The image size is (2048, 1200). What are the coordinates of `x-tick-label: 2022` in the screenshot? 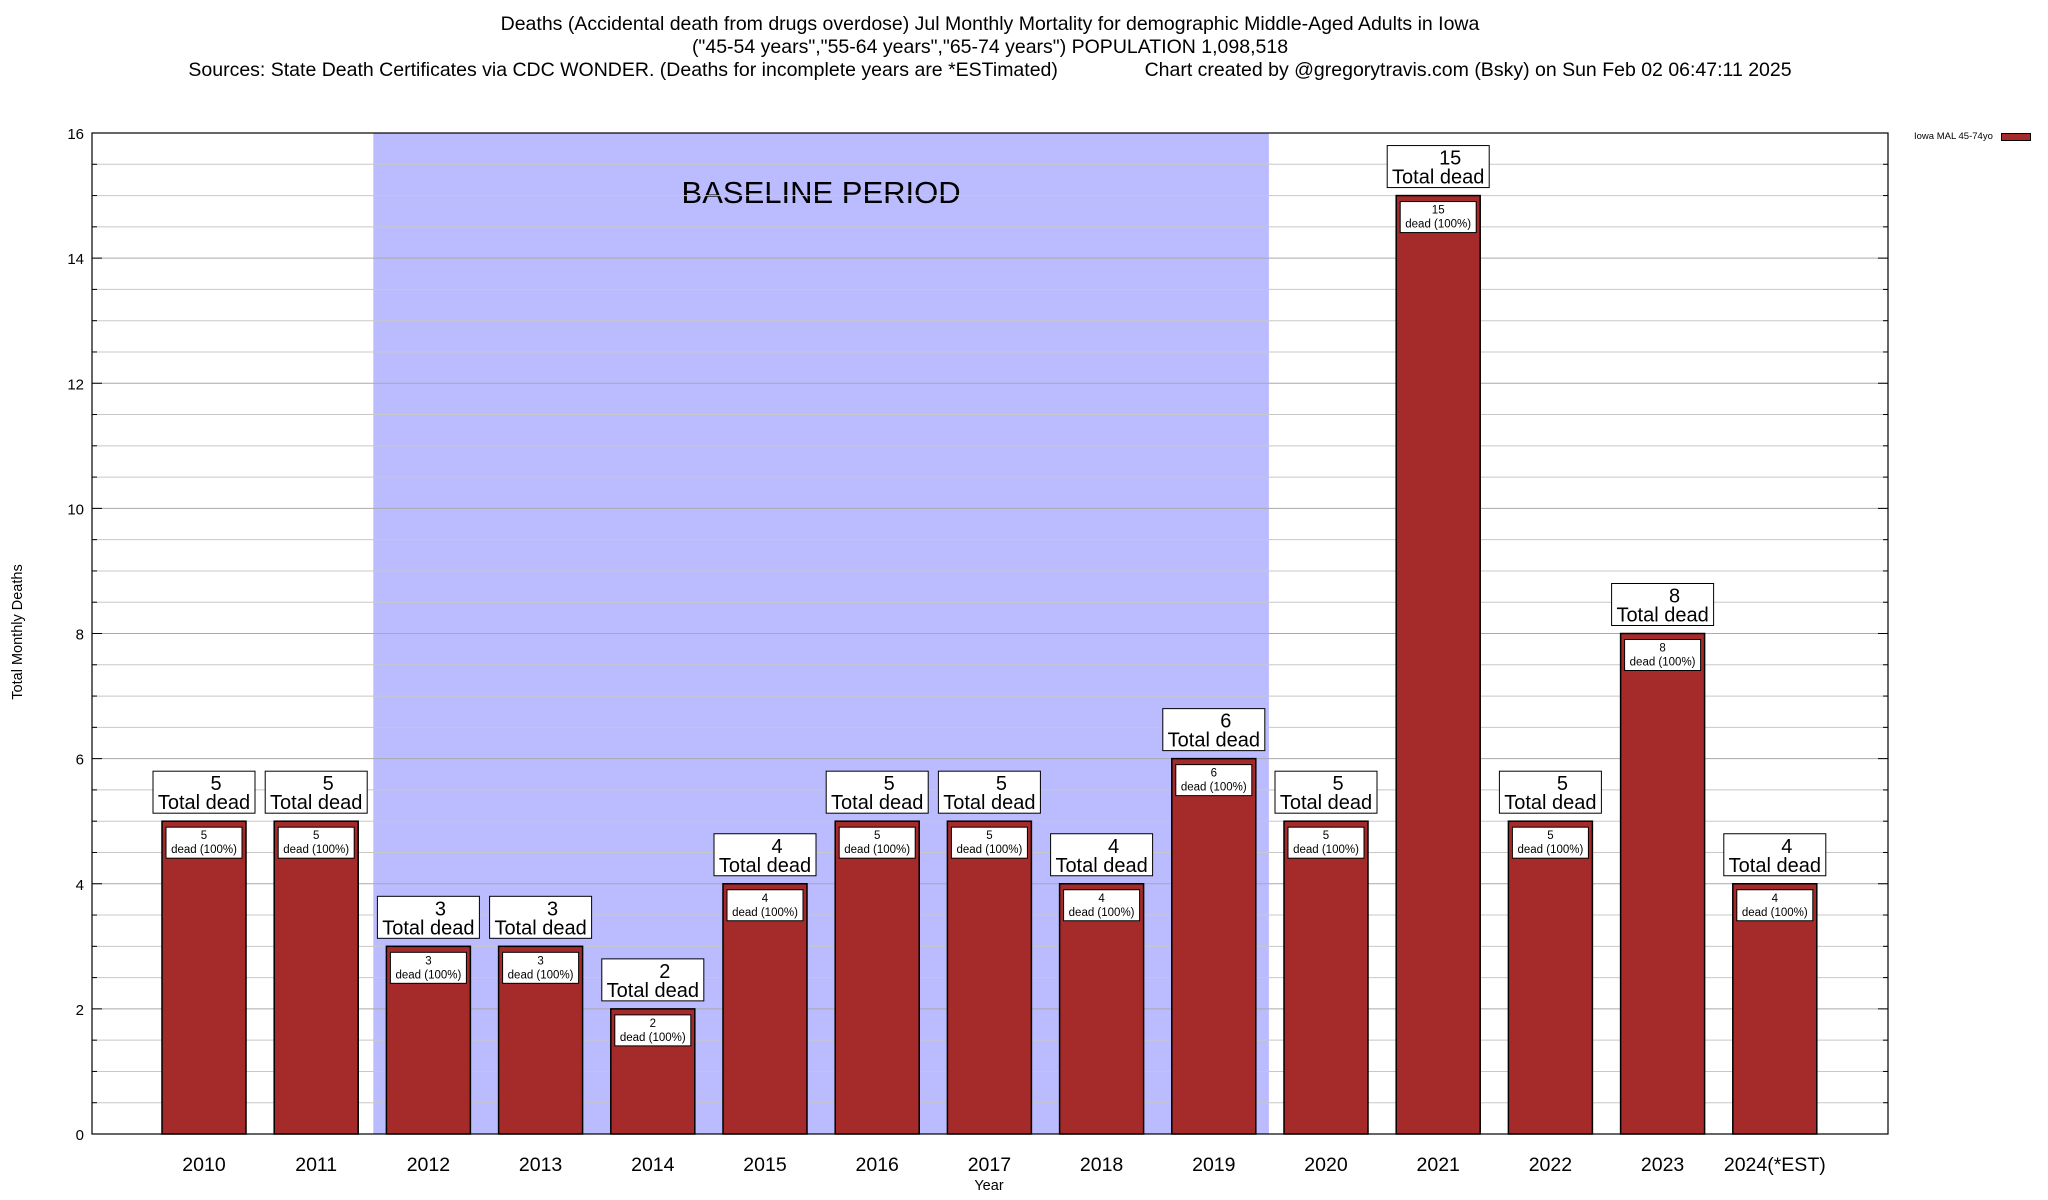 It's located at (1550, 1165).